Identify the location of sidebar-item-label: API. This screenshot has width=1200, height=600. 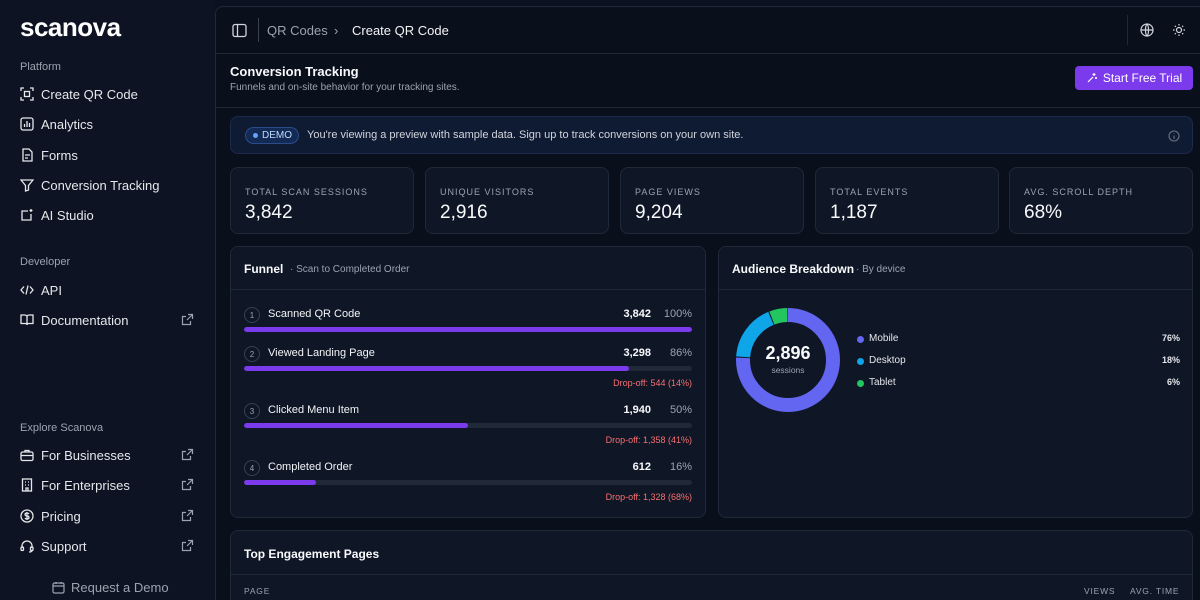
(51, 290).